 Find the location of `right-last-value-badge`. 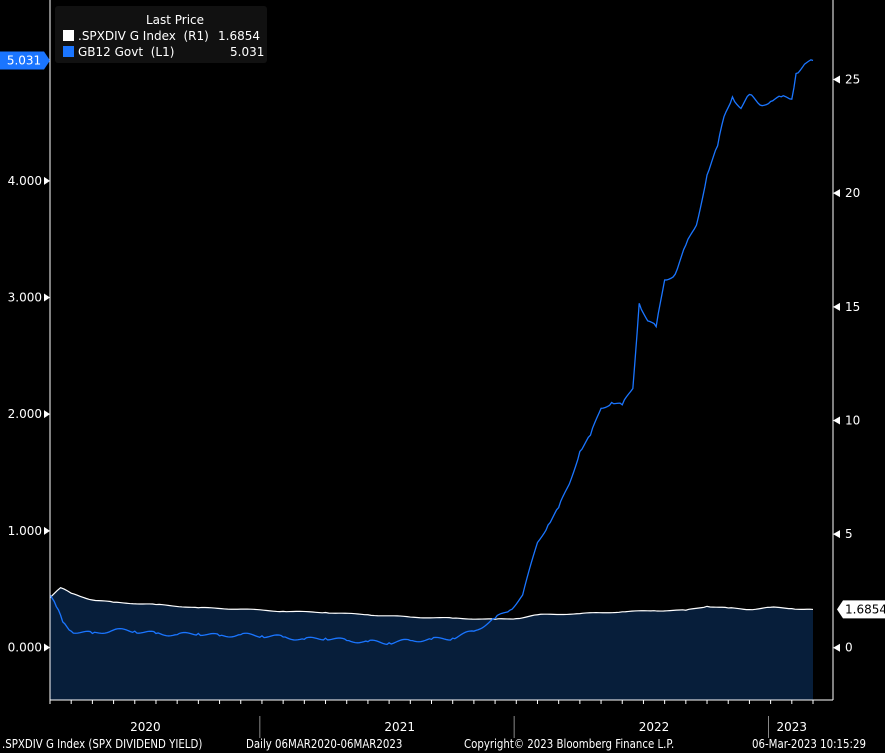

right-last-value-badge is located at coordinates (861, 609).